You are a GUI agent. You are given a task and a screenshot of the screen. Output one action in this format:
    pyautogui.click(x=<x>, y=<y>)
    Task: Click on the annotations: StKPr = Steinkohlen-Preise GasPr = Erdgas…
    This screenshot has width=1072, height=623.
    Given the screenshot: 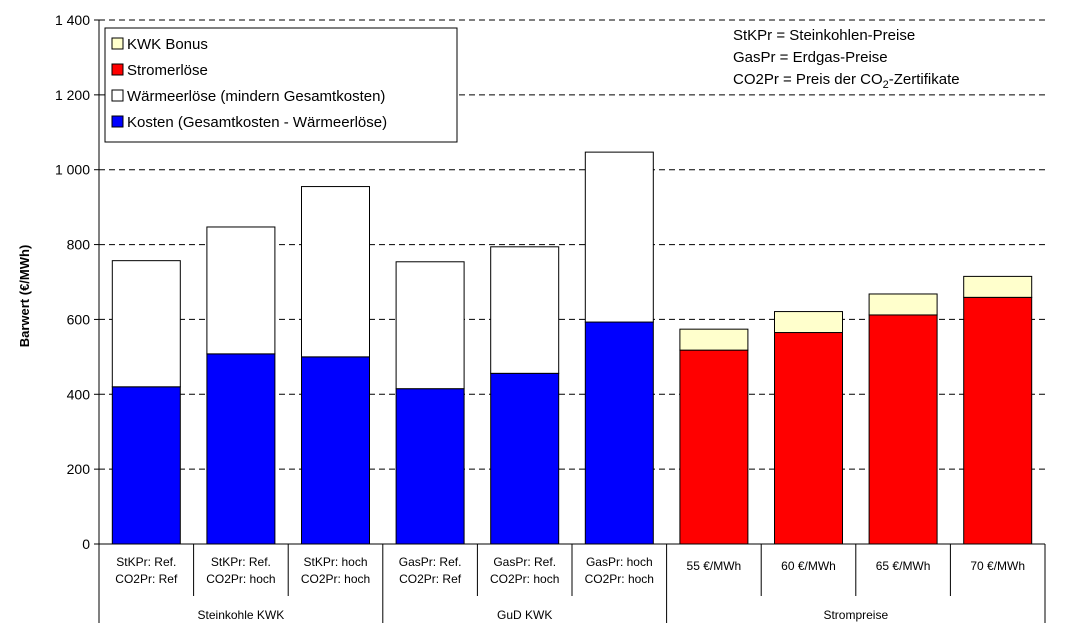 What is the action you would take?
    pyautogui.click(x=846, y=59)
    